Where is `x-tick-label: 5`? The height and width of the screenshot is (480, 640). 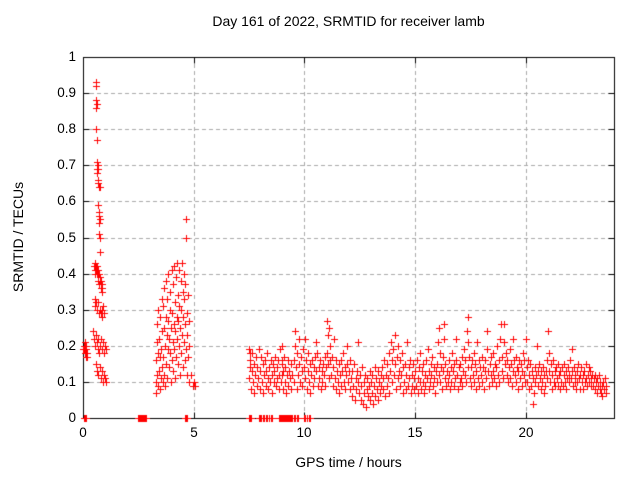
x-tick-label: 5 is located at coordinates (194, 432).